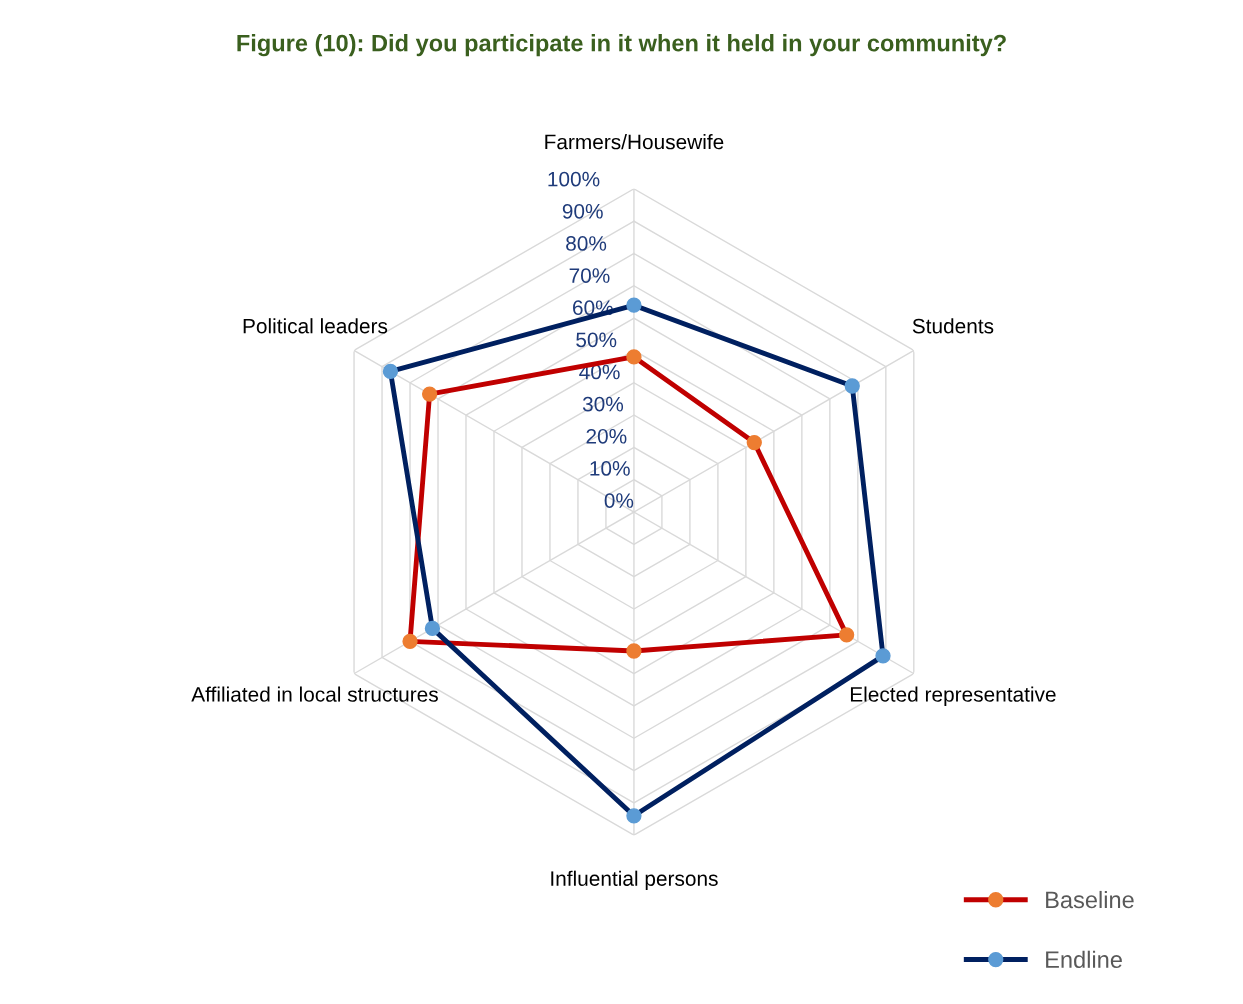  I want to click on y-tick-label: 10%, so click(610, 468).